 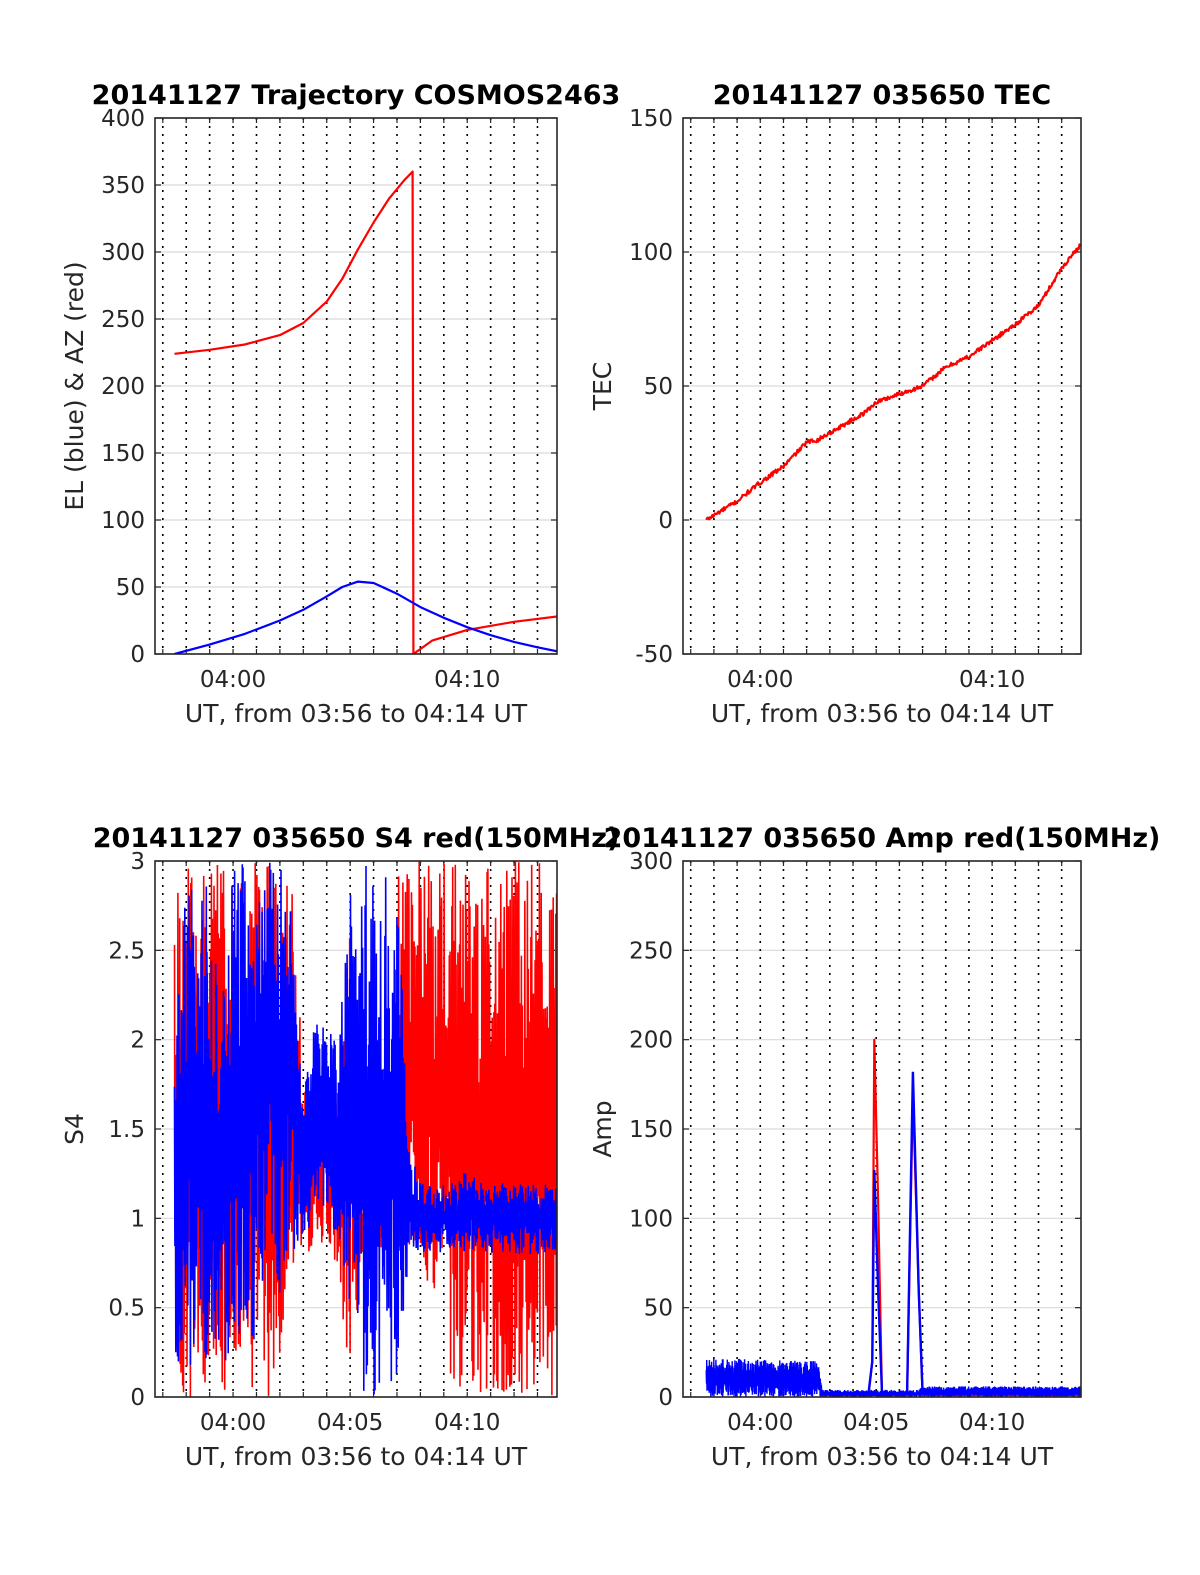 What do you see at coordinates (602, 387) in the screenshot?
I see `y-axis-label: TEC` at bounding box center [602, 387].